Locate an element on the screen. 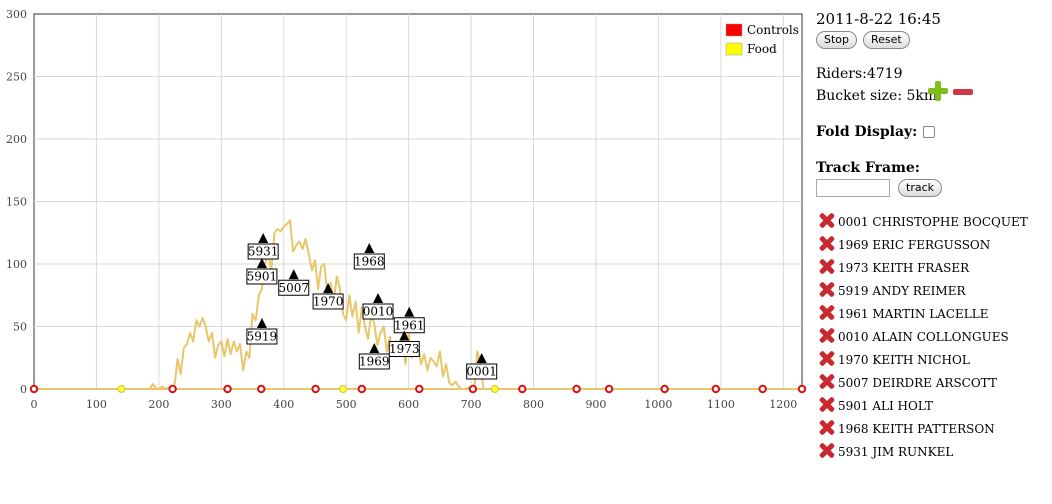 The height and width of the screenshot is (504, 1052). x-tick-label: 700 is located at coordinates (471, 404).